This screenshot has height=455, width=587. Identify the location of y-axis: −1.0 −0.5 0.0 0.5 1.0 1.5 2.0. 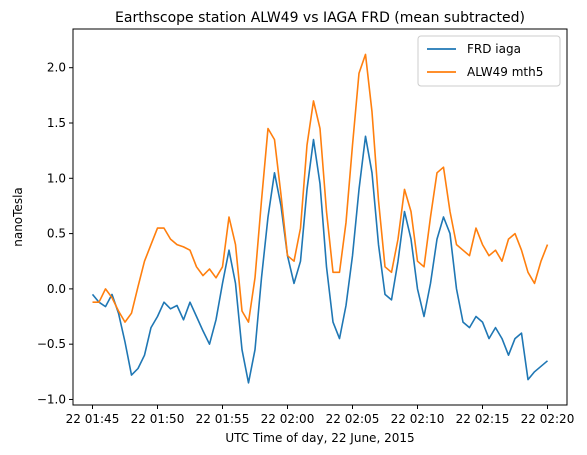
(55, 233).